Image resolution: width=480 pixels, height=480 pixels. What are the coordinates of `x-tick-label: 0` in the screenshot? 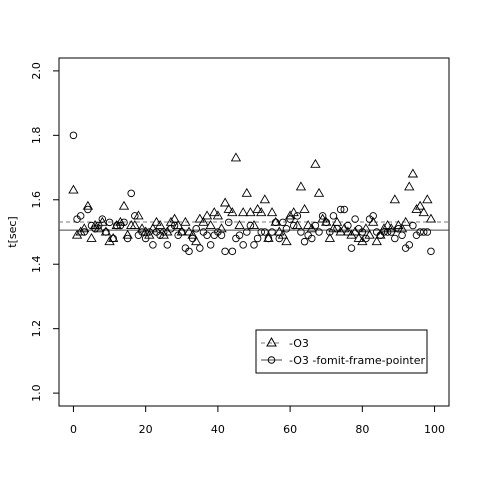 It's located at (73, 429).